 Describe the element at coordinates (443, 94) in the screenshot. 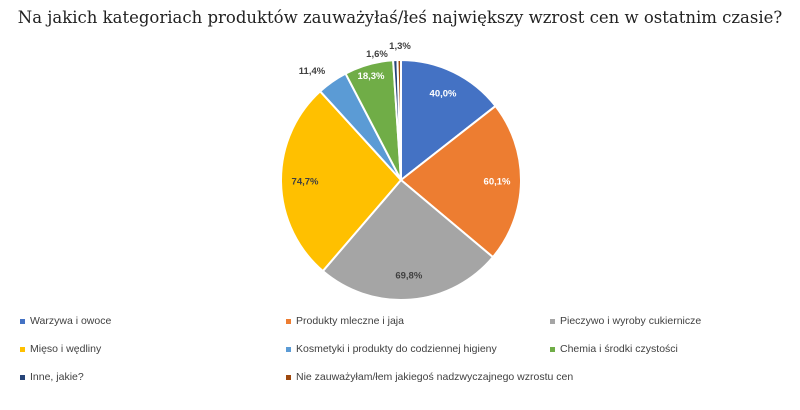

I see `data-label: 40,0%` at that location.